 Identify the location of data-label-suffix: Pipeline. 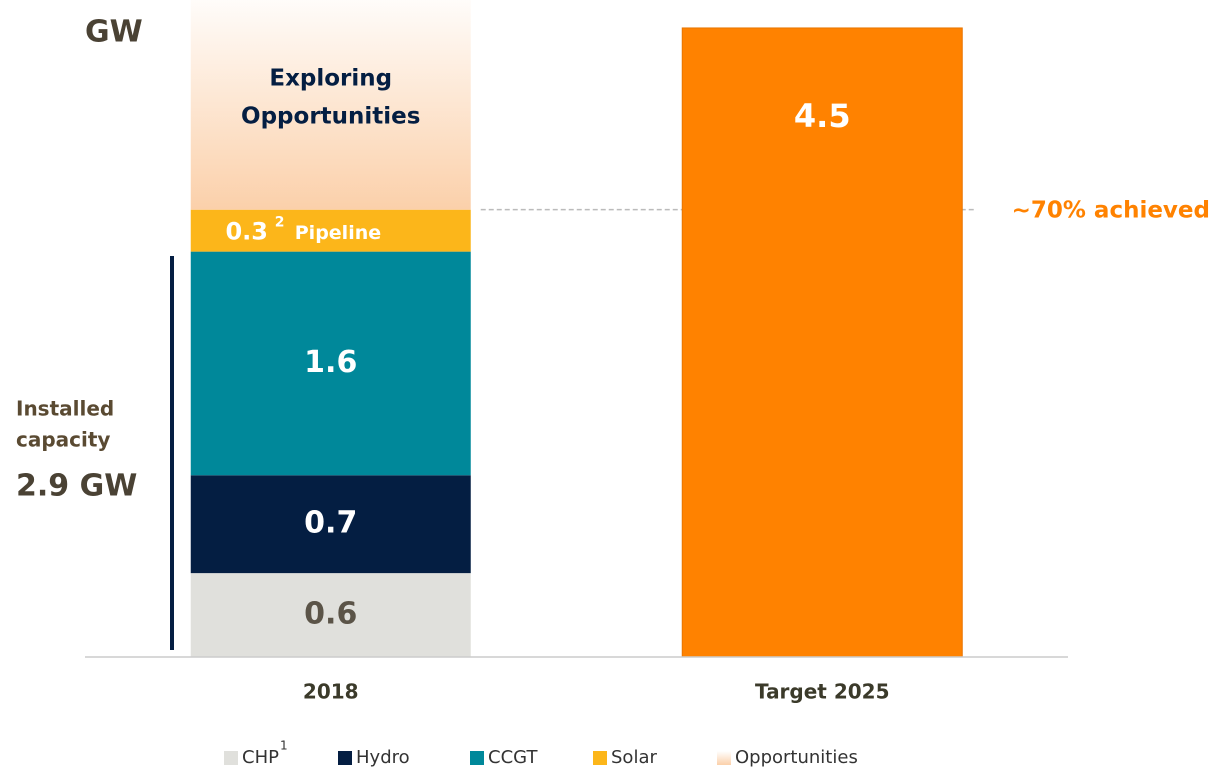
(338, 233).